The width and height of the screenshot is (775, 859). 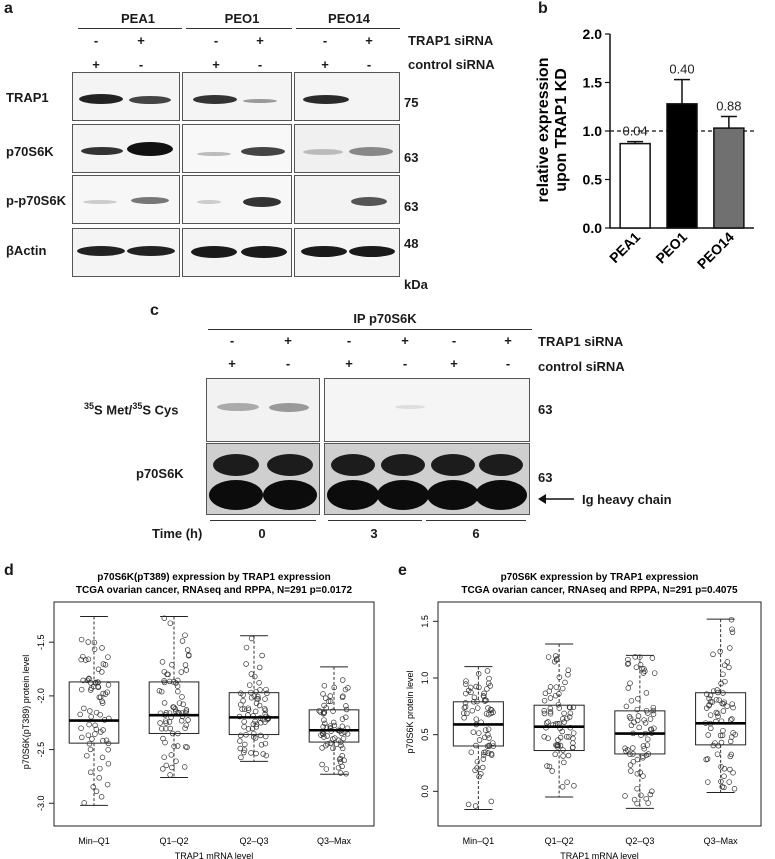 What do you see at coordinates (721, 841) in the screenshot?
I see `x-category-label: Q3–Max` at bounding box center [721, 841].